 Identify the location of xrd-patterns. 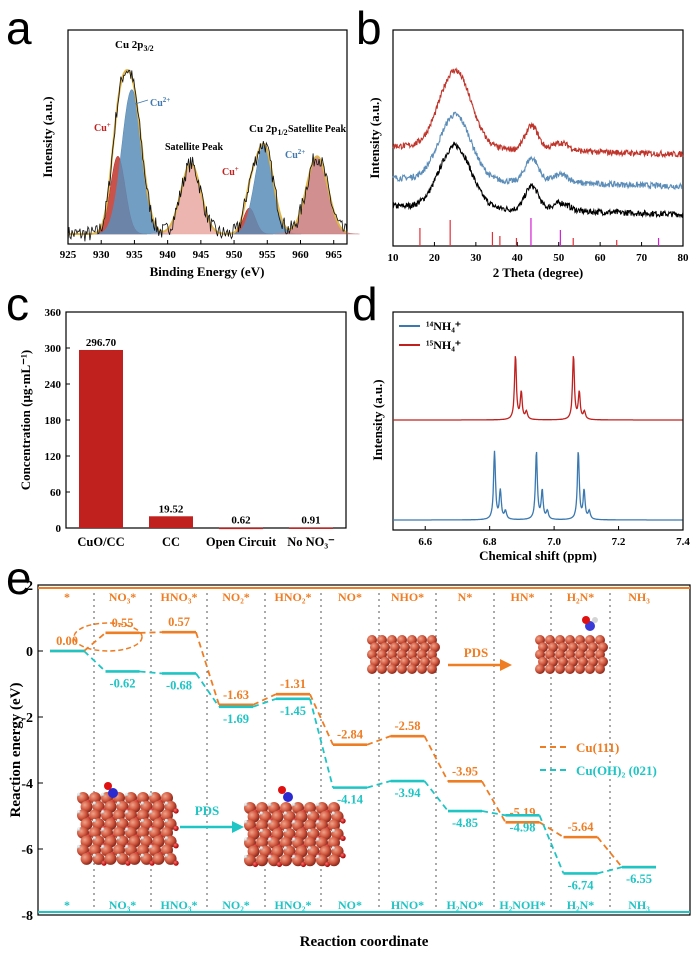
(538, 143).